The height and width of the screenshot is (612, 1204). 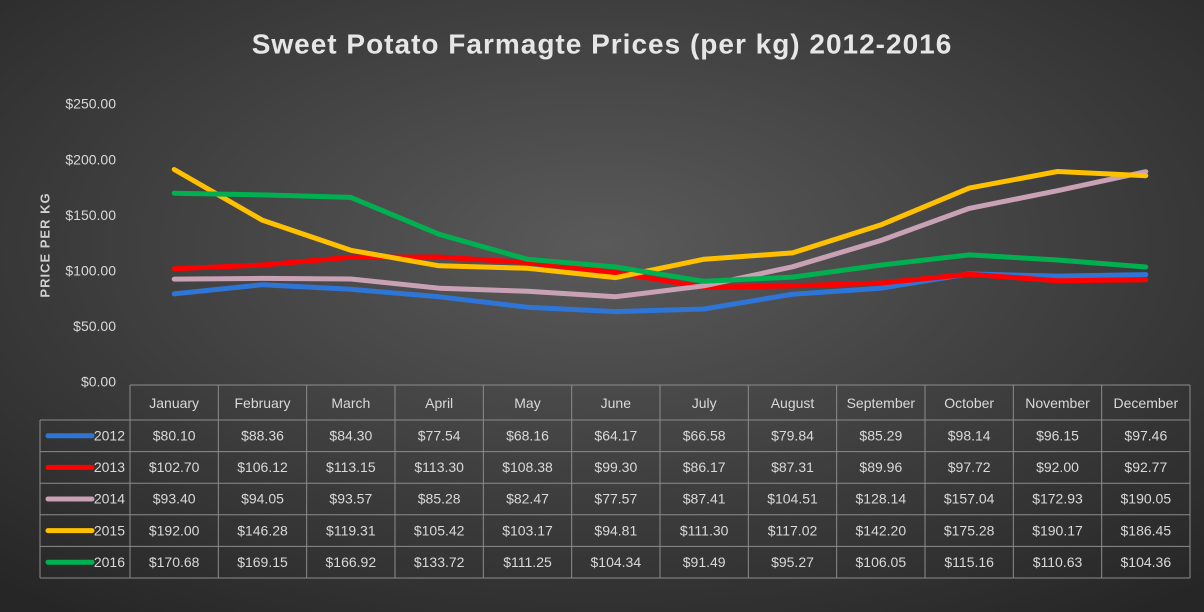 I want to click on data-label: $87.41, so click(x=704, y=499).